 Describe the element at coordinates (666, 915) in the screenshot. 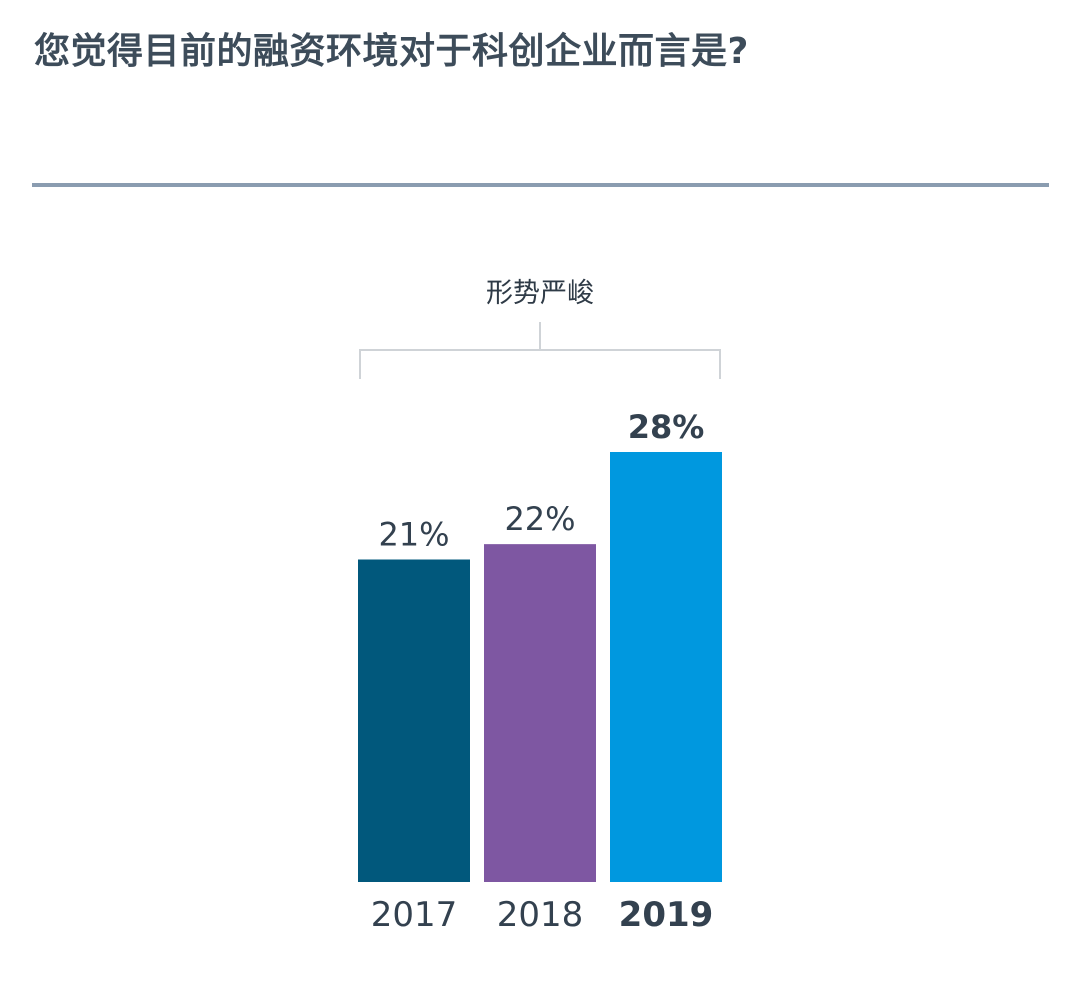

I see `category-label-2019: 2019` at that location.